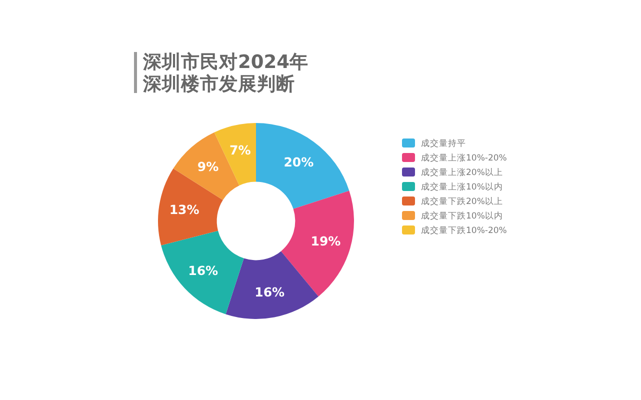 The image size is (641, 400). Describe the element at coordinates (462, 201) in the screenshot. I see `legend-label: 成交量下跌20%以上` at that location.